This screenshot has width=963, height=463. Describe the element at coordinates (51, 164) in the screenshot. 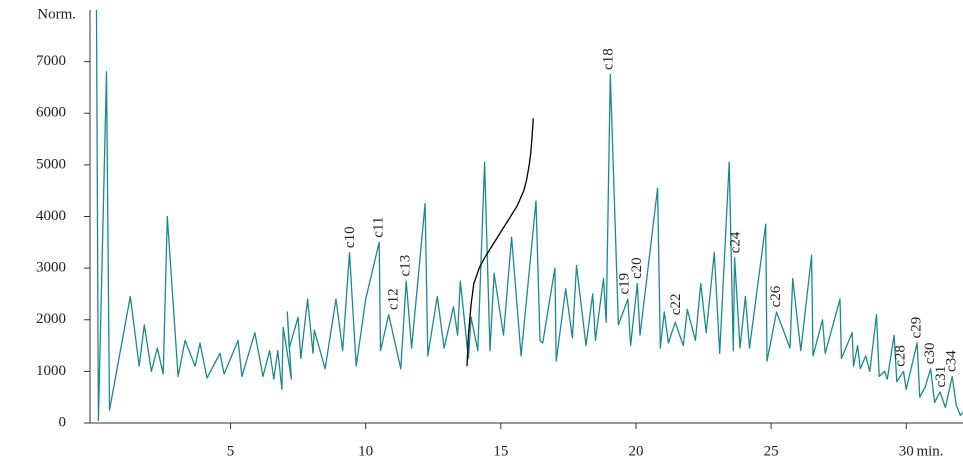

I see `y-tick-label: 5000` at that location.